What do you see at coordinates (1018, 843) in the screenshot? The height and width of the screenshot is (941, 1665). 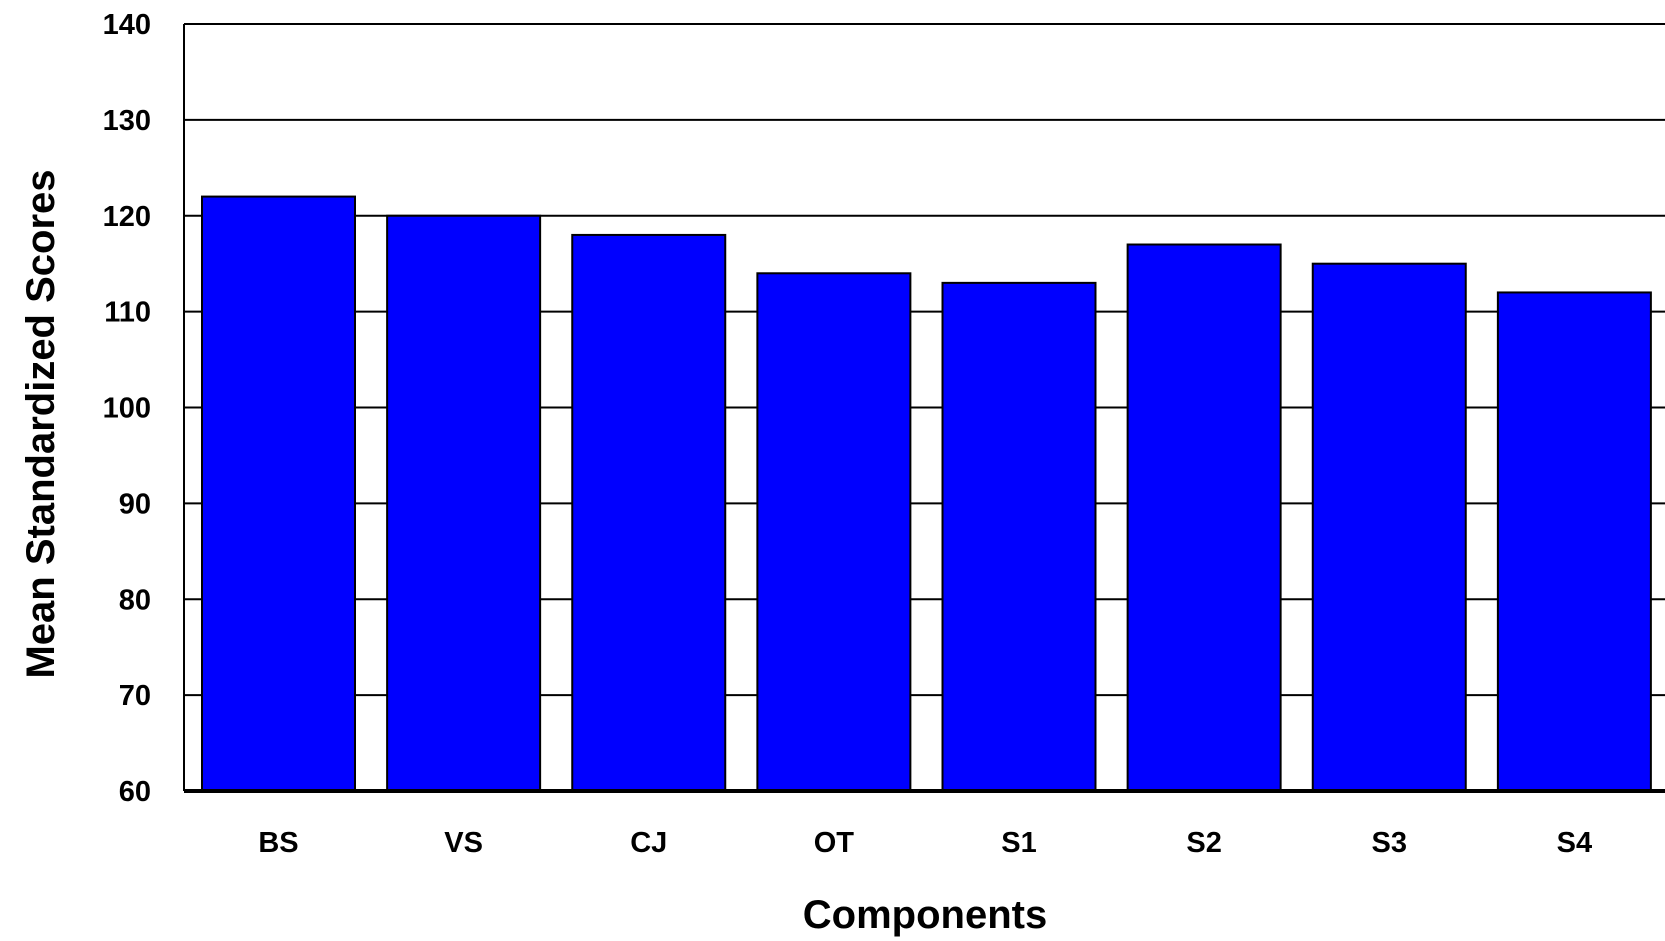 I see `x-tick-label-s1: S1` at bounding box center [1018, 843].